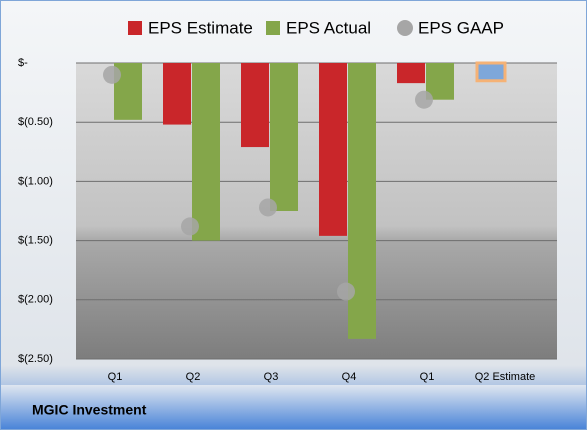  What do you see at coordinates (23, 63) in the screenshot?
I see `y-tick-label: $-` at bounding box center [23, 63].